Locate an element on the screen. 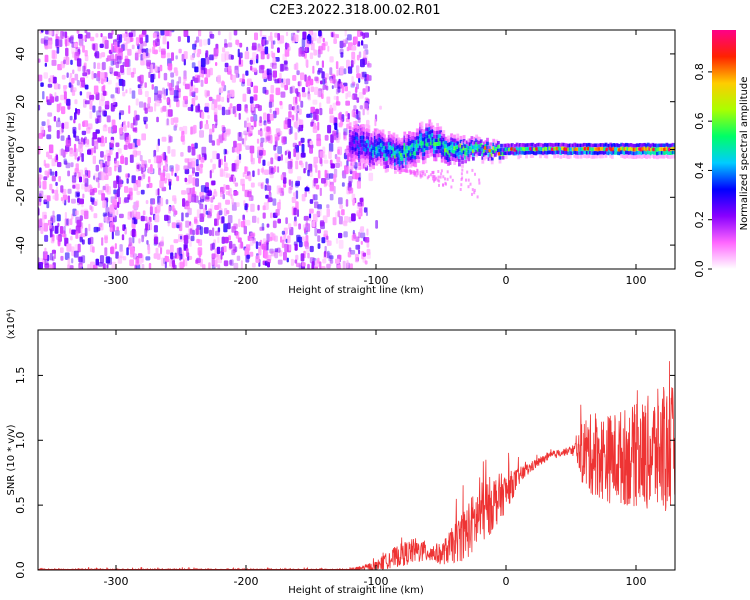  snr-x-tick-label: 100 is located at coordinates (636, 581).